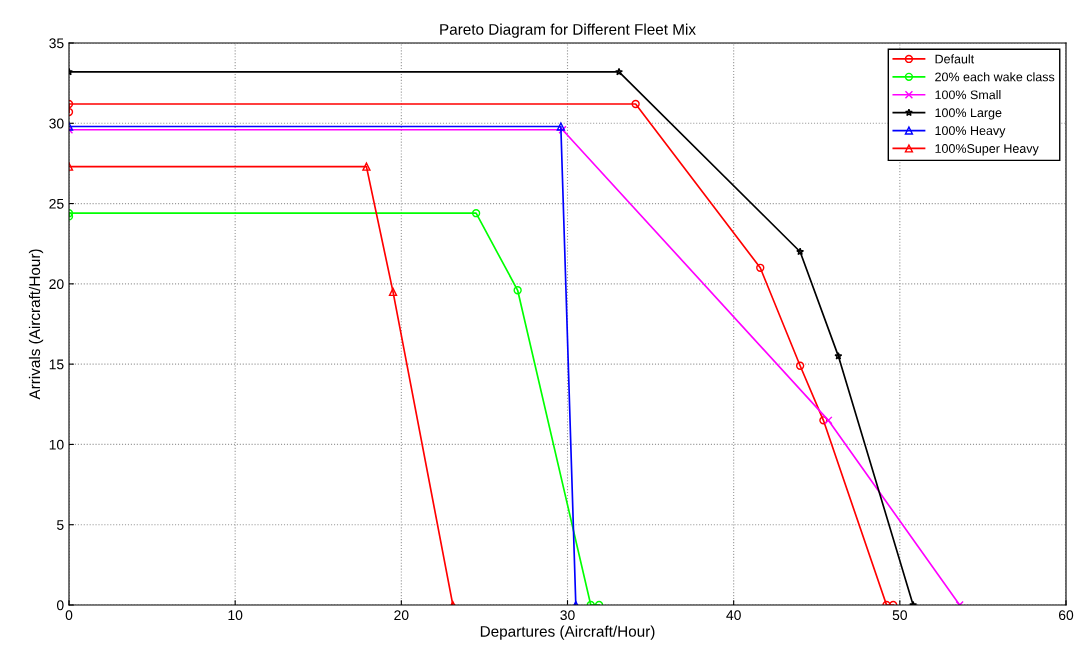 The height and width of the screenshot is (652, 1092). Describe the element at coordinates (995, 77) in the screenshot. I see `legend-label: 20% each wake class` at that location.